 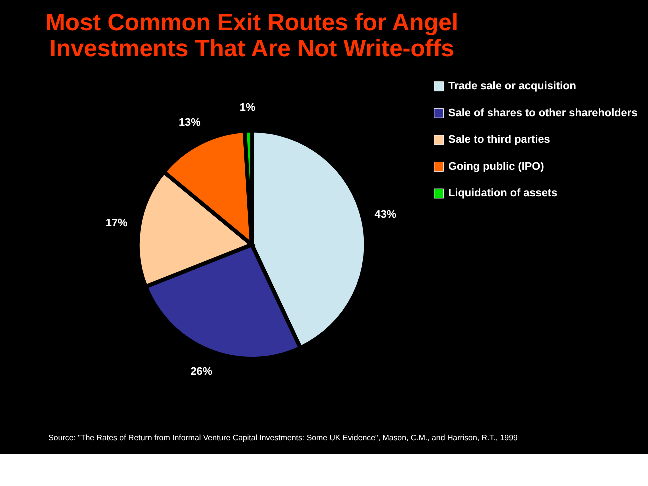 What do you see at coordinates (283, 437) in the screenshot?
I see `source-note: Source: "The Rates of Return from Informal Venture Capital Investments: Some UK Evidence", Mason, C.M., and Harrison, R.T., 1999` at bounding box center [283, 437].